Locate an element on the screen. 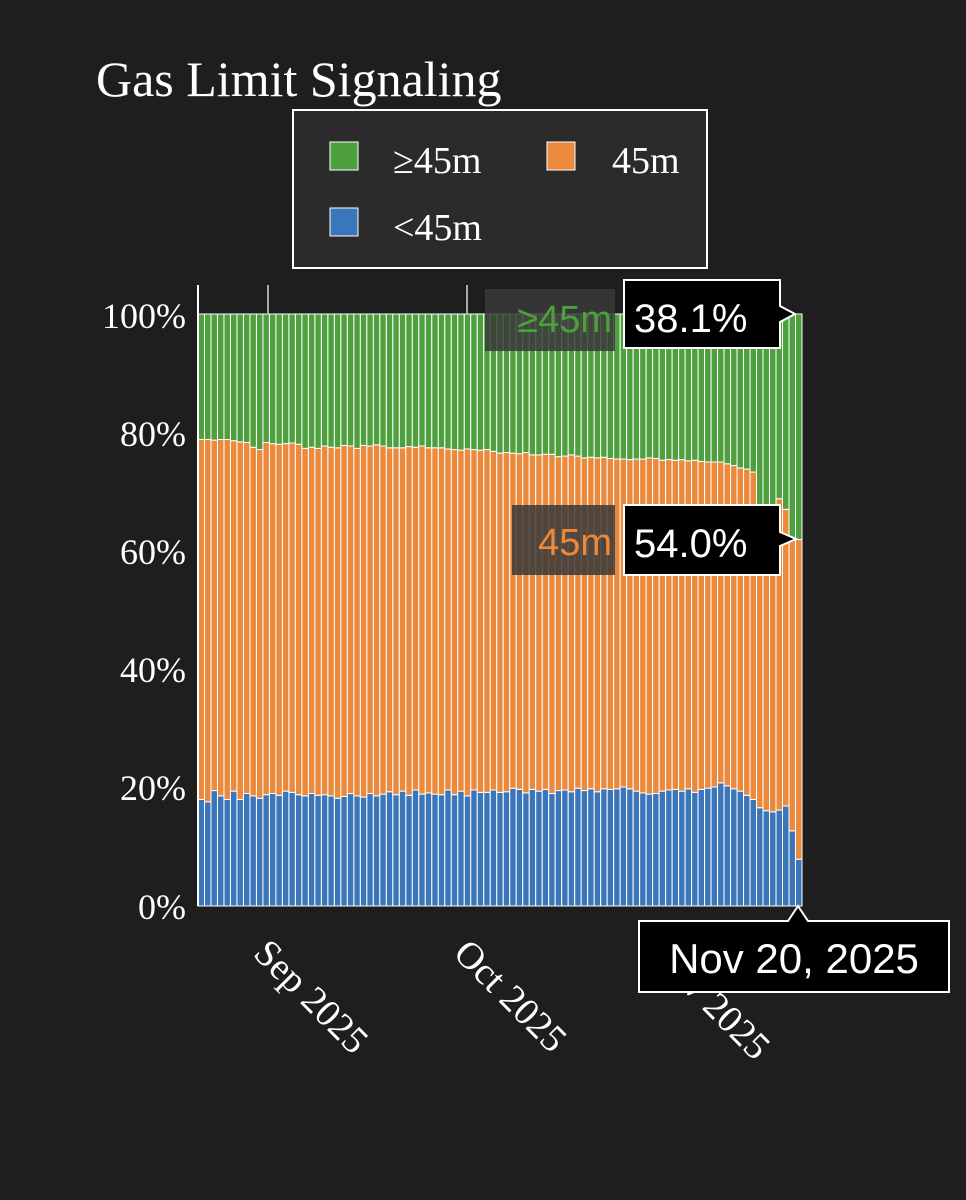 This screenshot has height=1200, width=966. legend-swatch-lt45m is located at coordinates (344, 222).